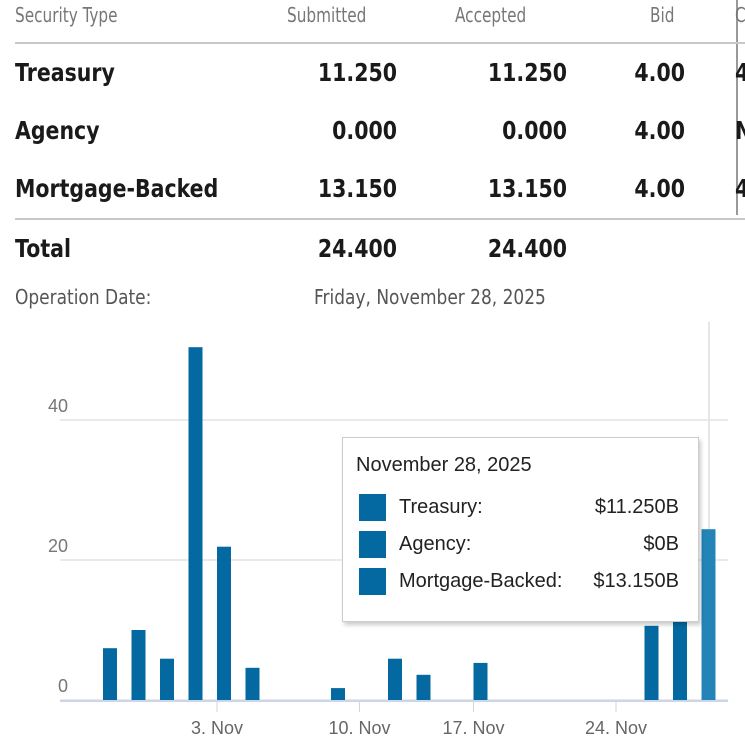 The image size is (745, 750). I want to click on table-scrollbar, so click(737, 107).